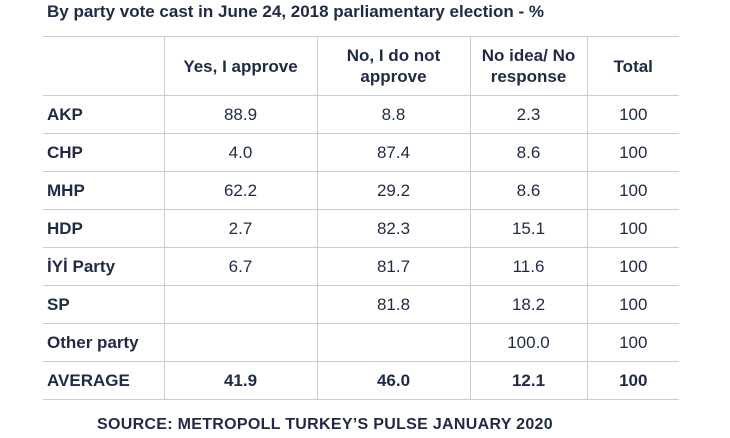 The image size is (730, 438). I want to click on cell-yes: 2.7, so click(240, 228).